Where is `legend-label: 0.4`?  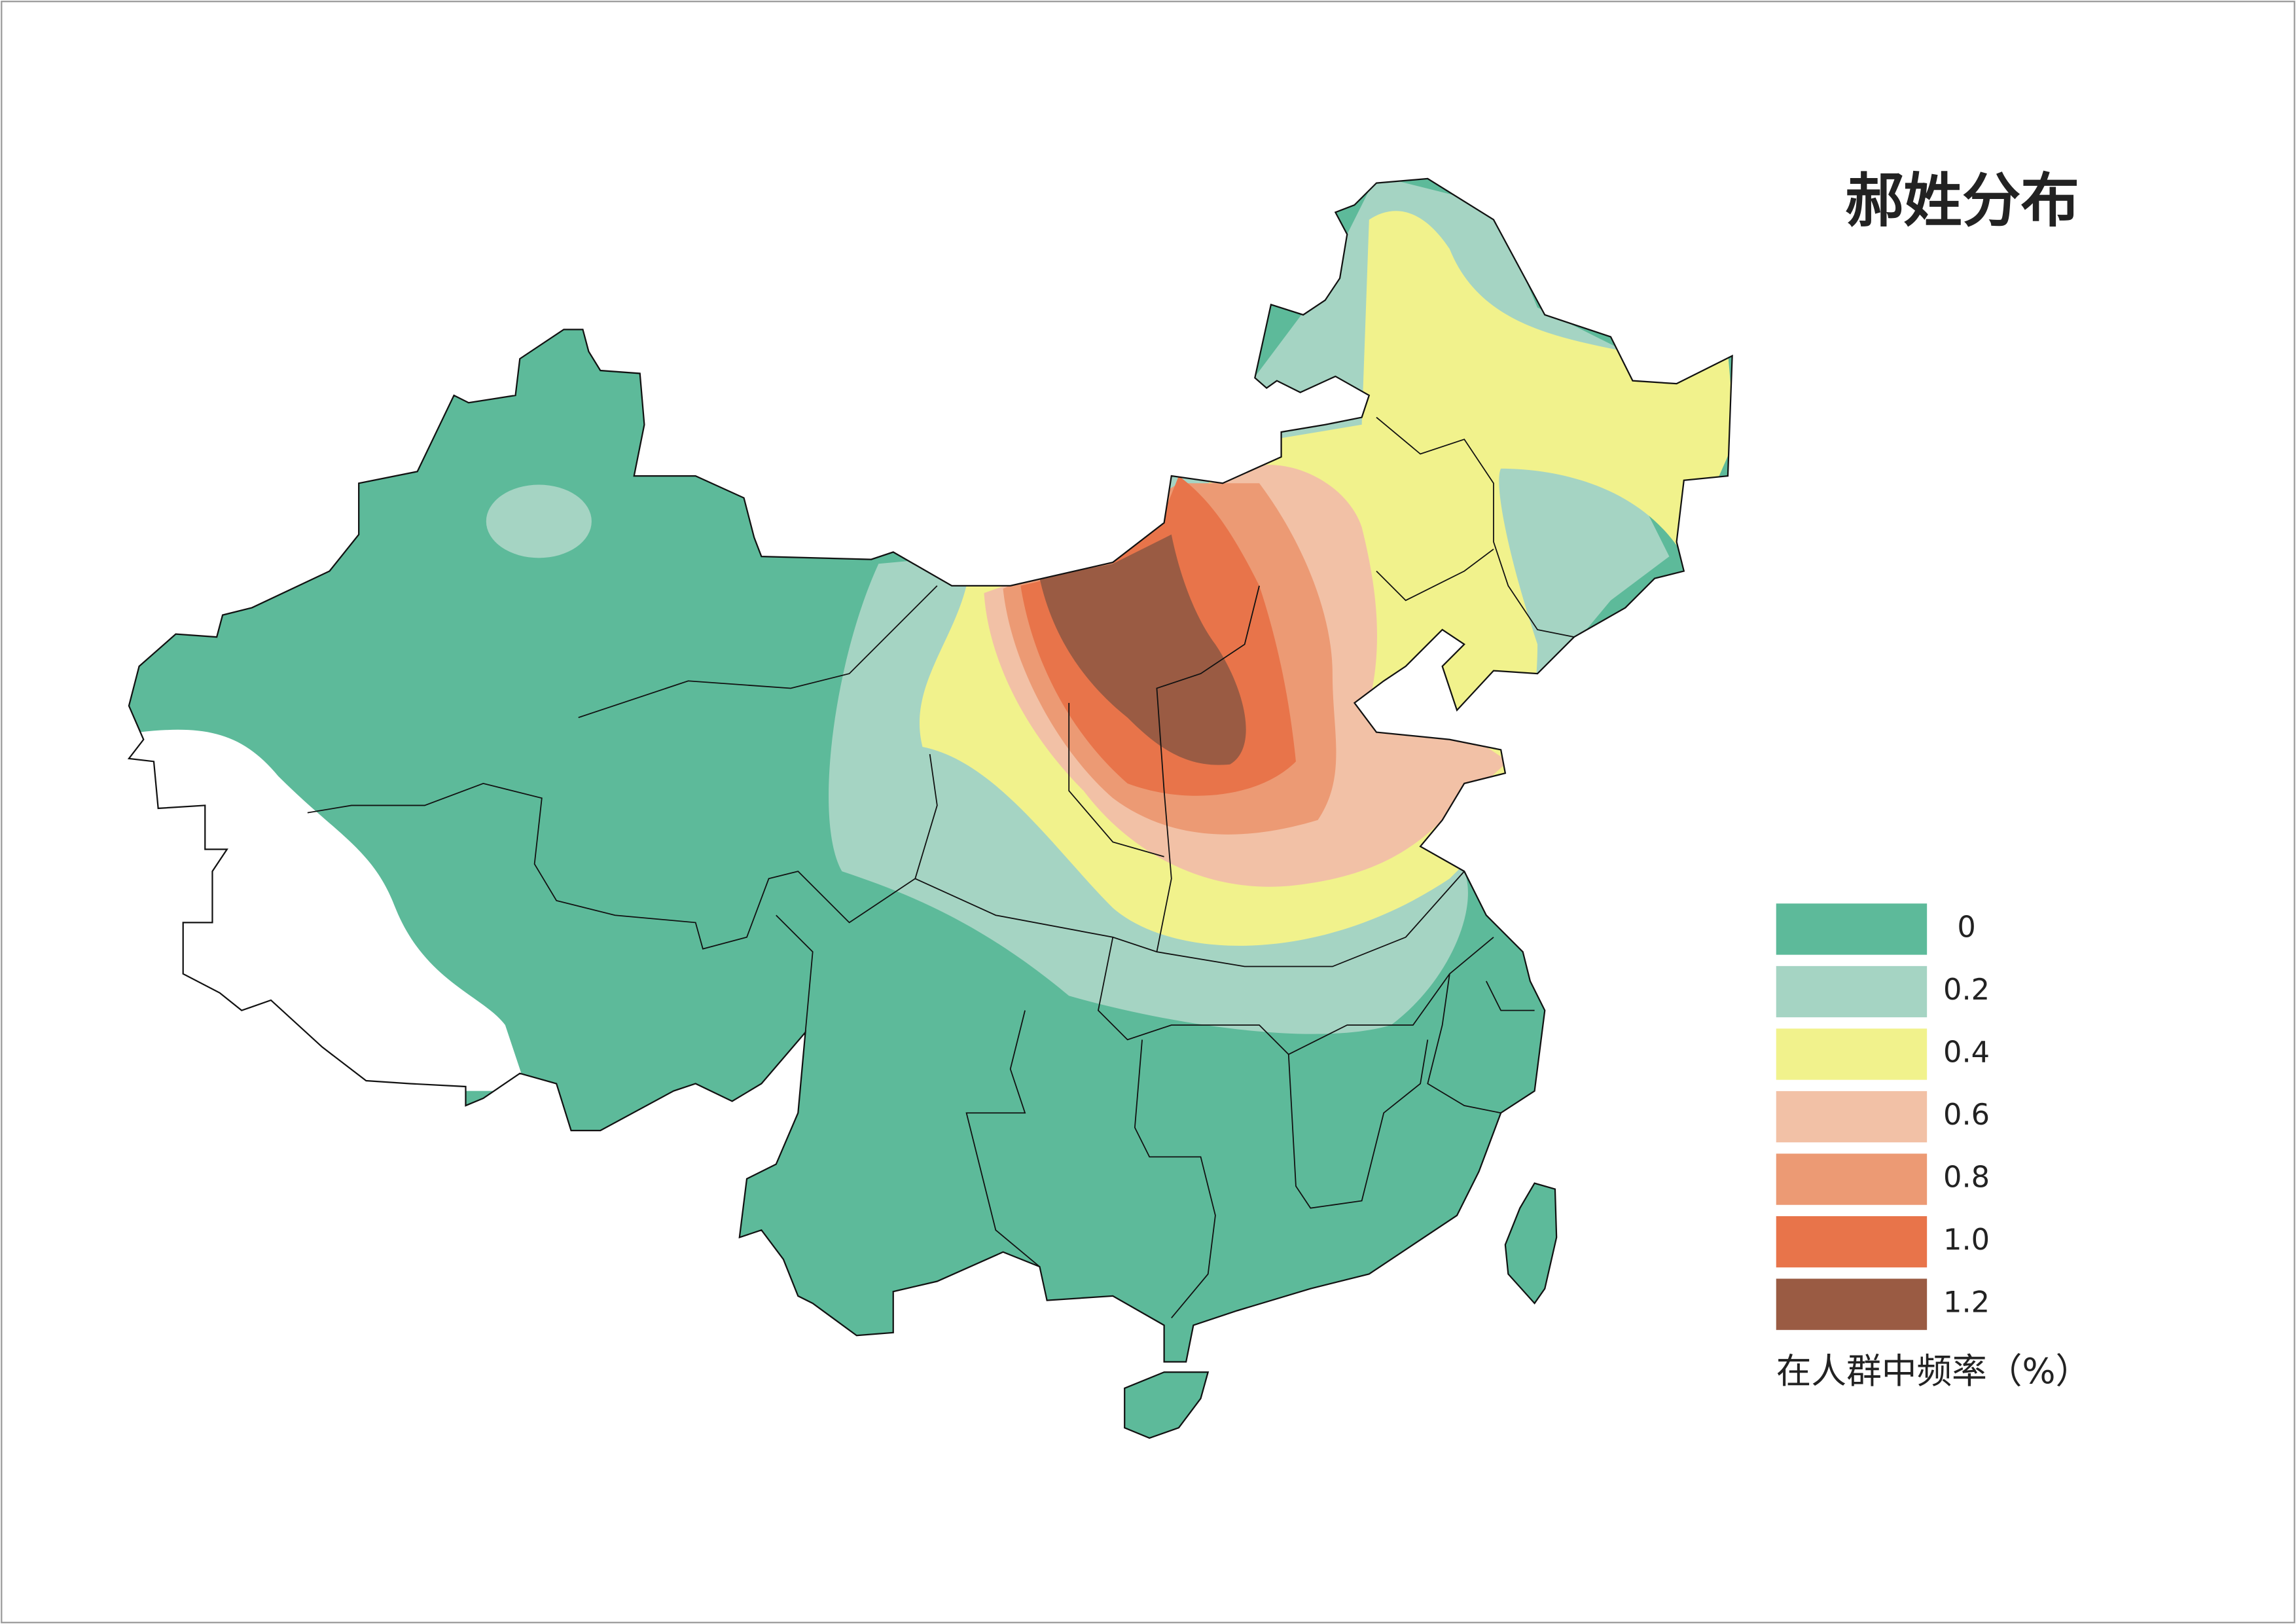 legend-label: 0.4 is located at coordinates (1966, 1052).